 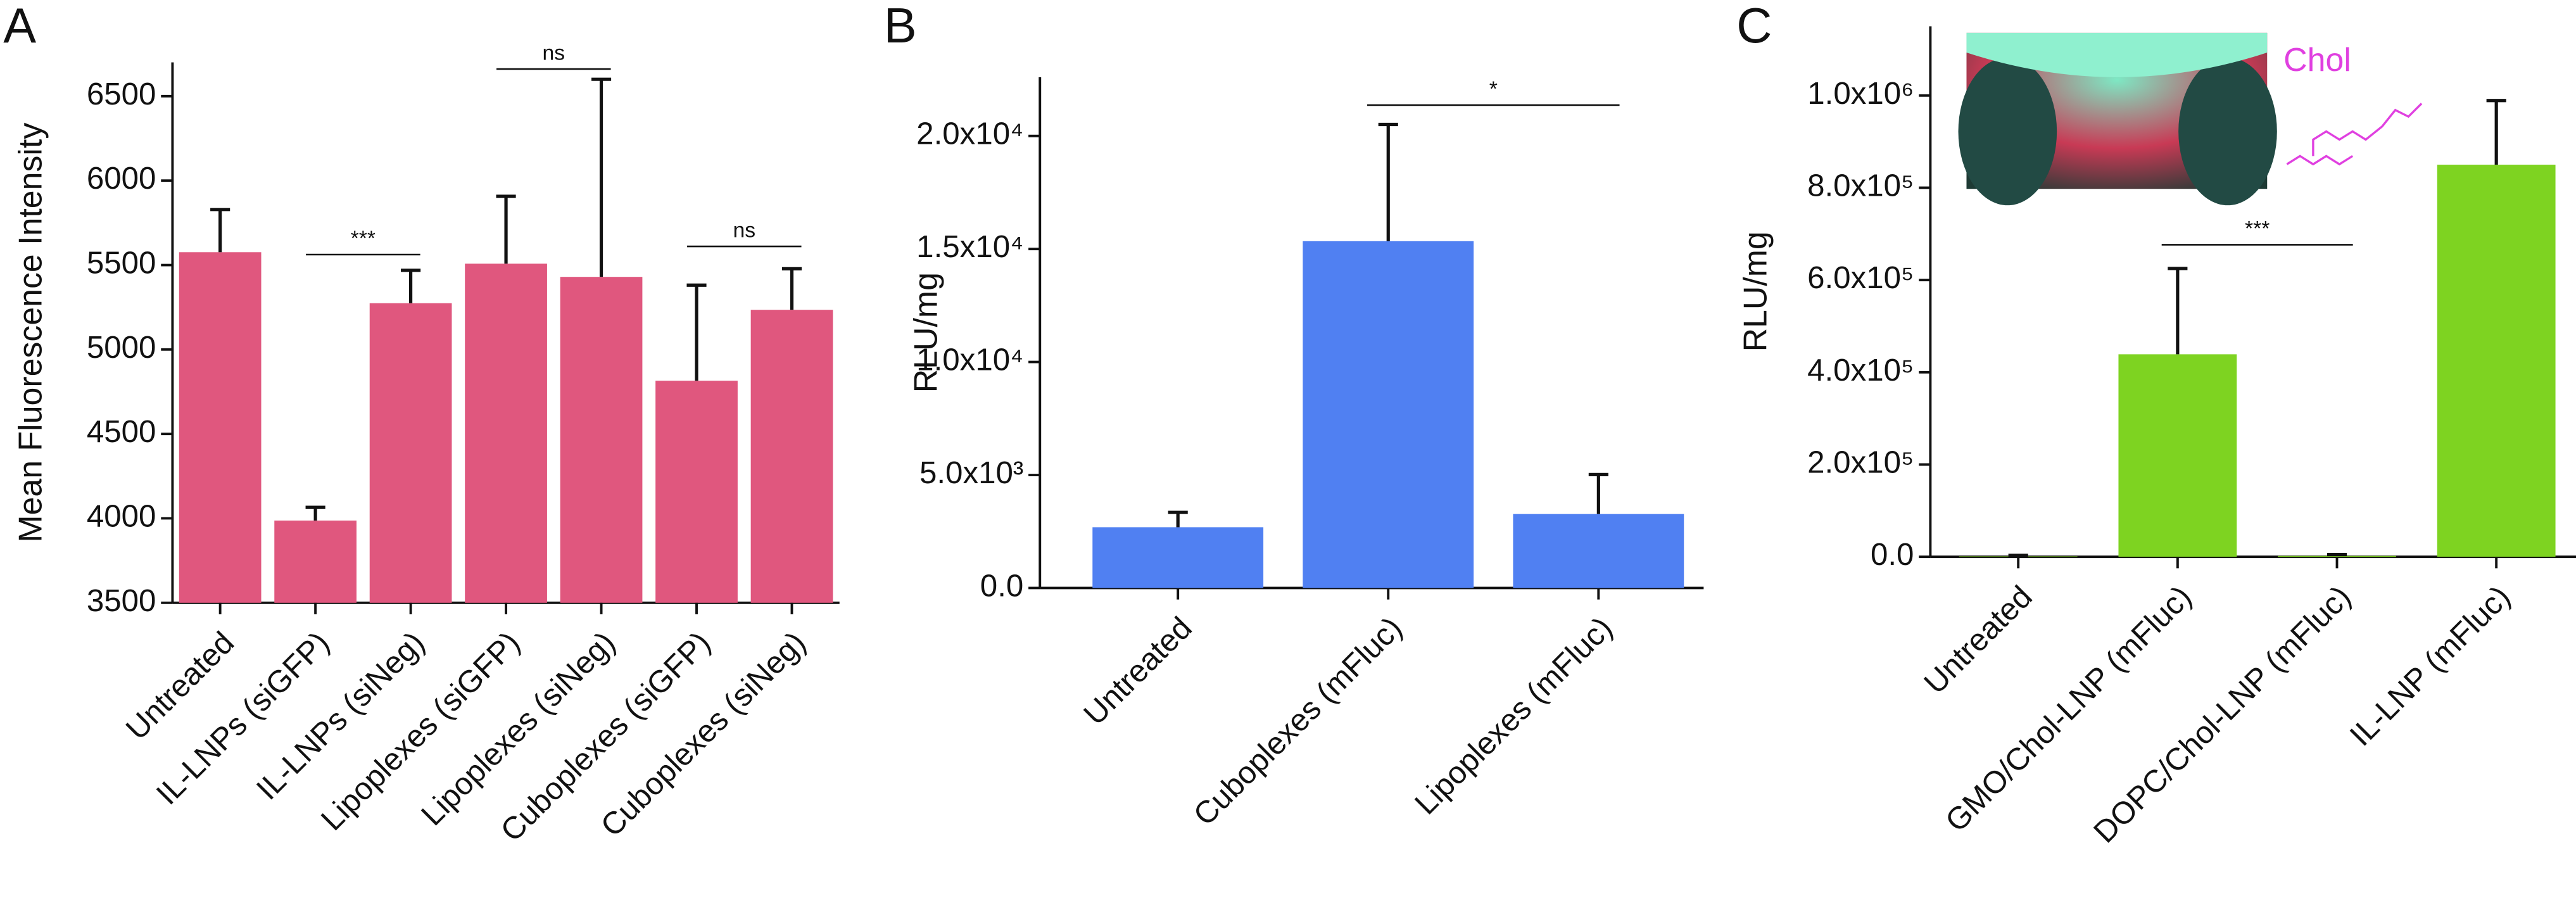 I want to click on y-tick-label: 6500, so click(x=122, y=94).